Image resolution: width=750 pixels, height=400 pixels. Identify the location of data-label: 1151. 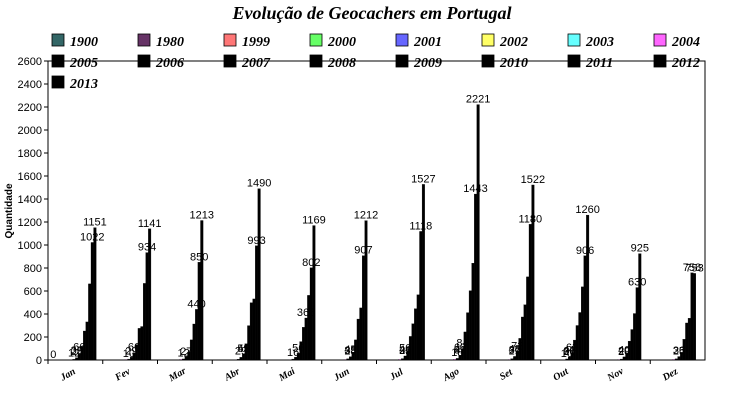
(95, 223).